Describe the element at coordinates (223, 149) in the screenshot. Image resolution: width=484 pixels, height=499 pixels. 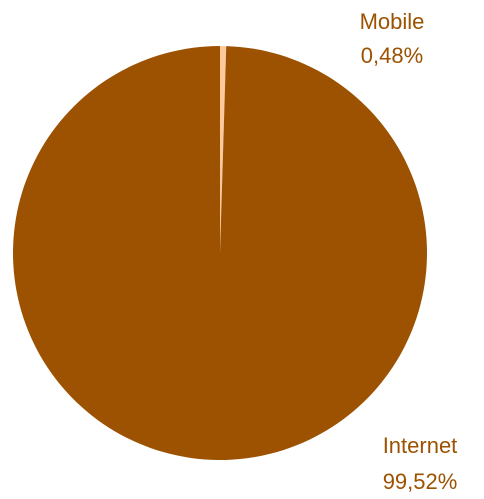
I see `pie-slice-mobile` at that location.